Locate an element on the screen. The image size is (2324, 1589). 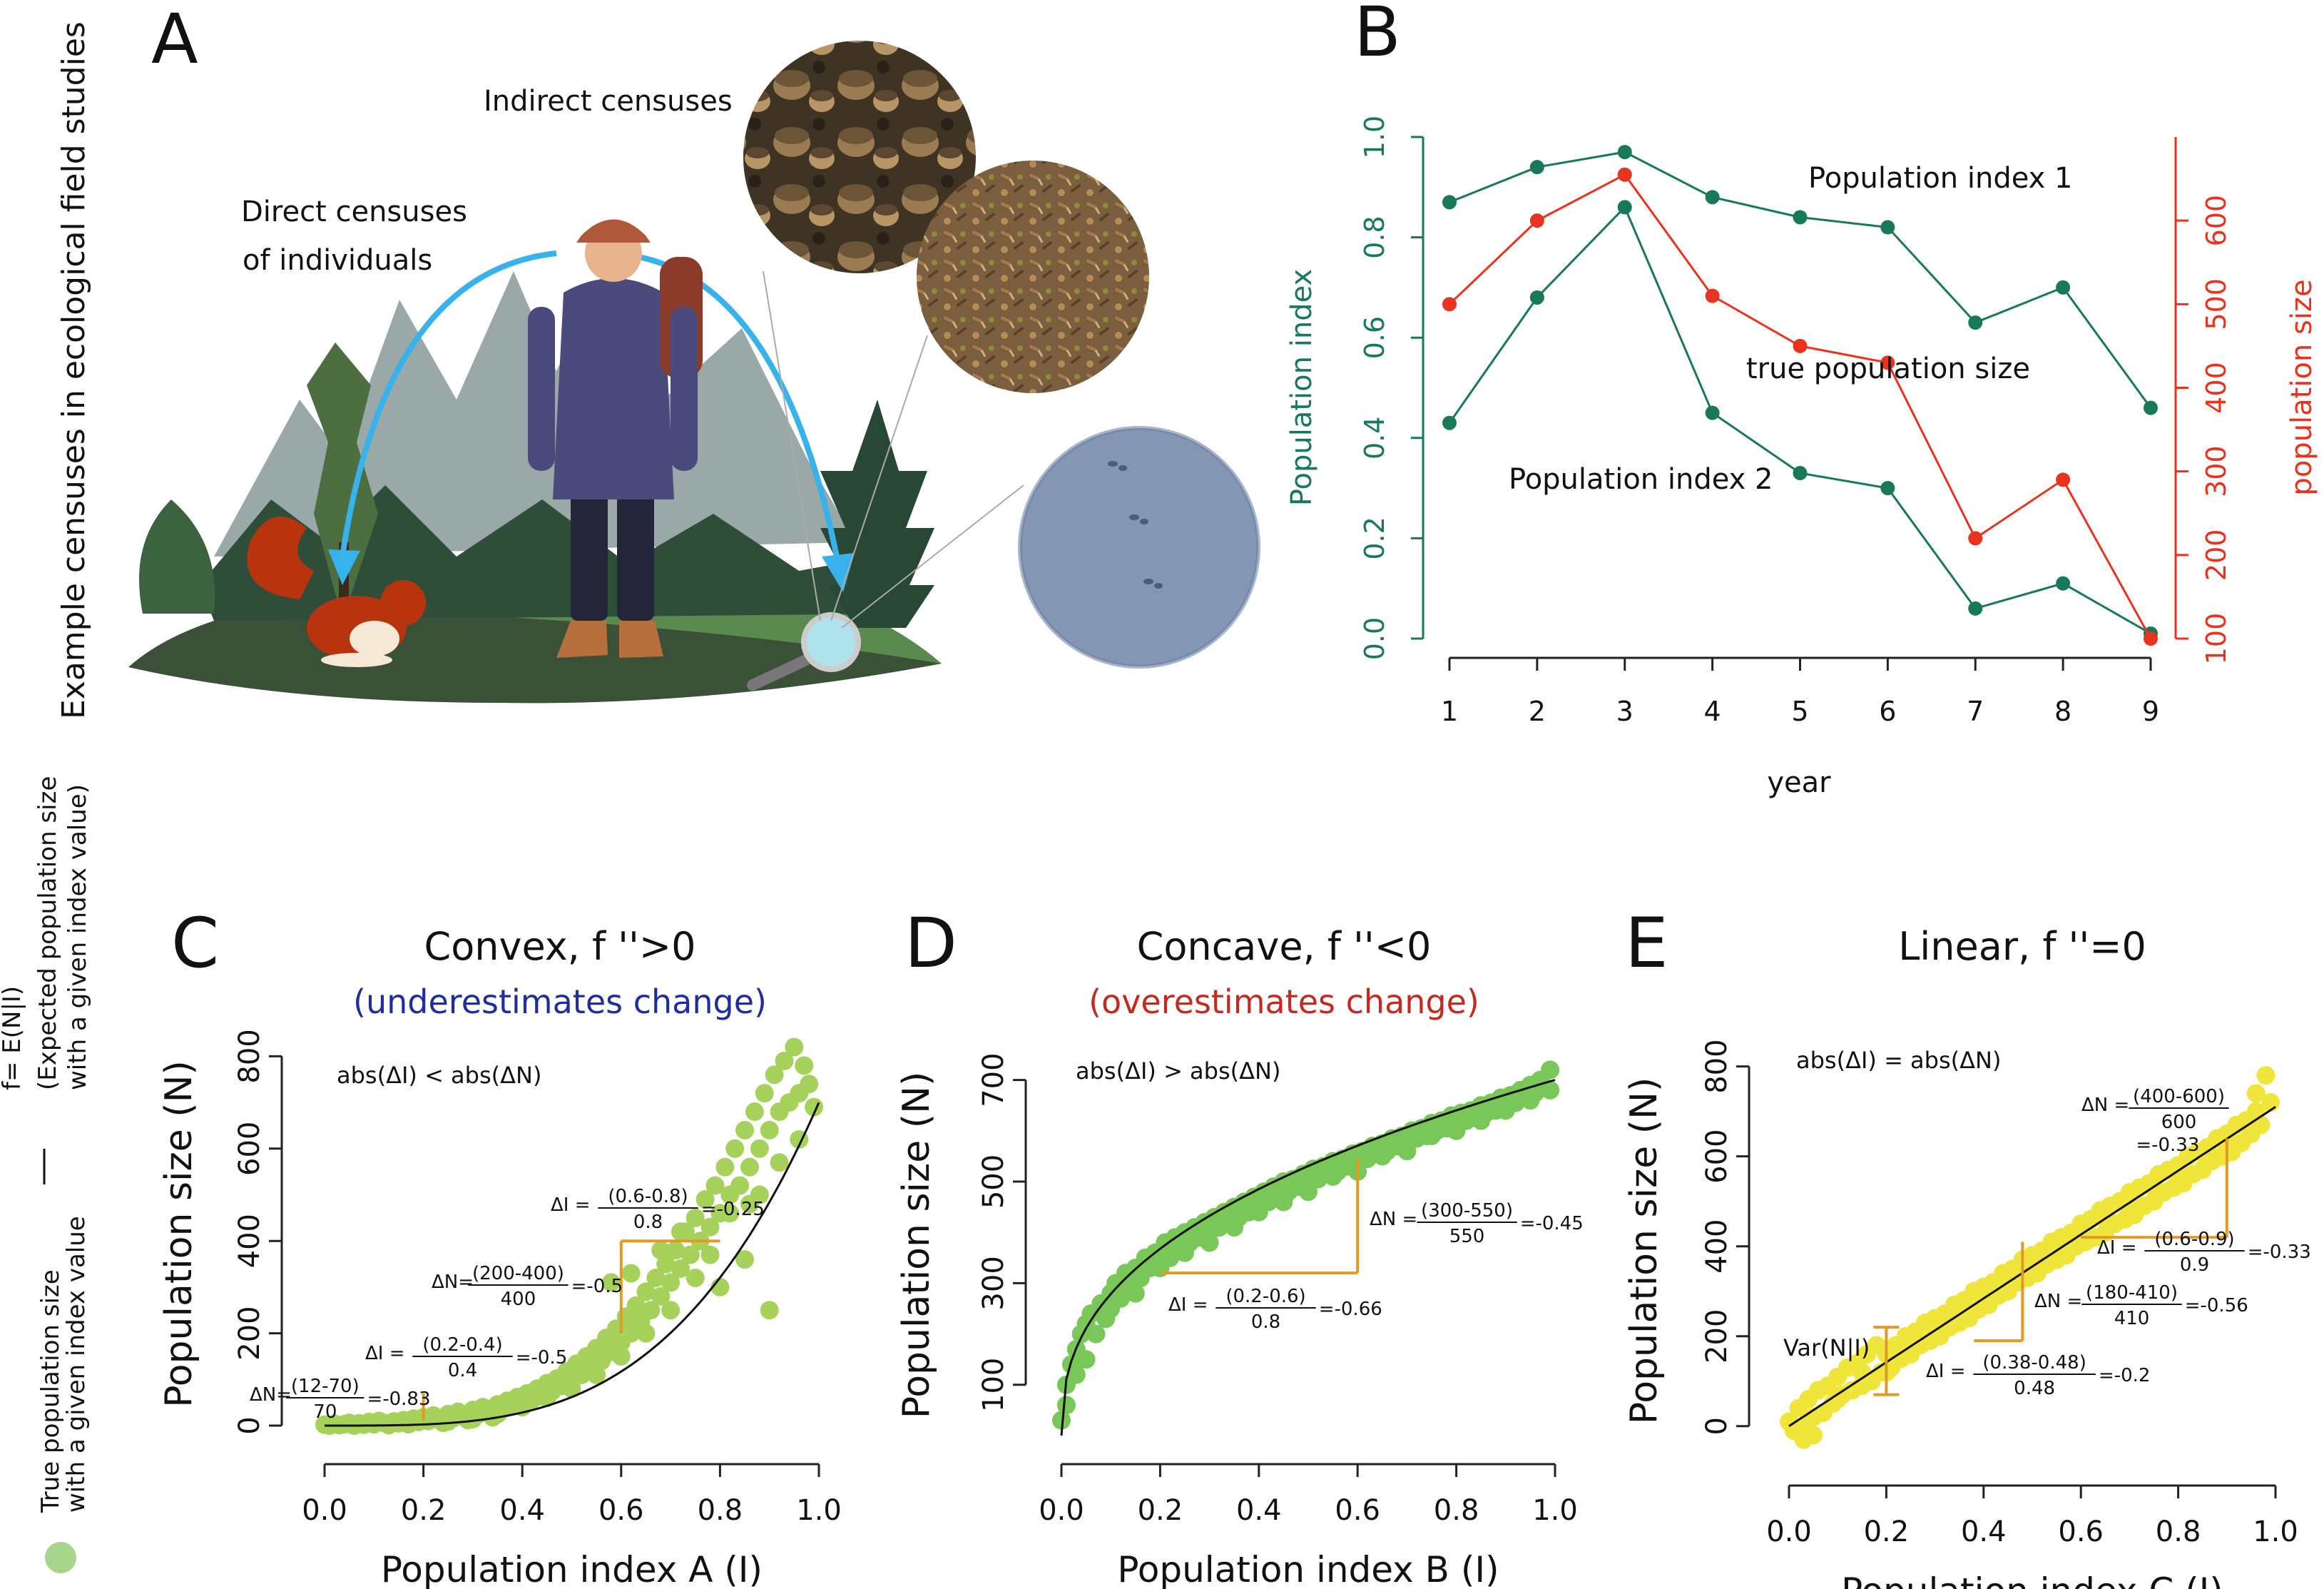
fitted-curve is located at coordinates (1308, 1257).